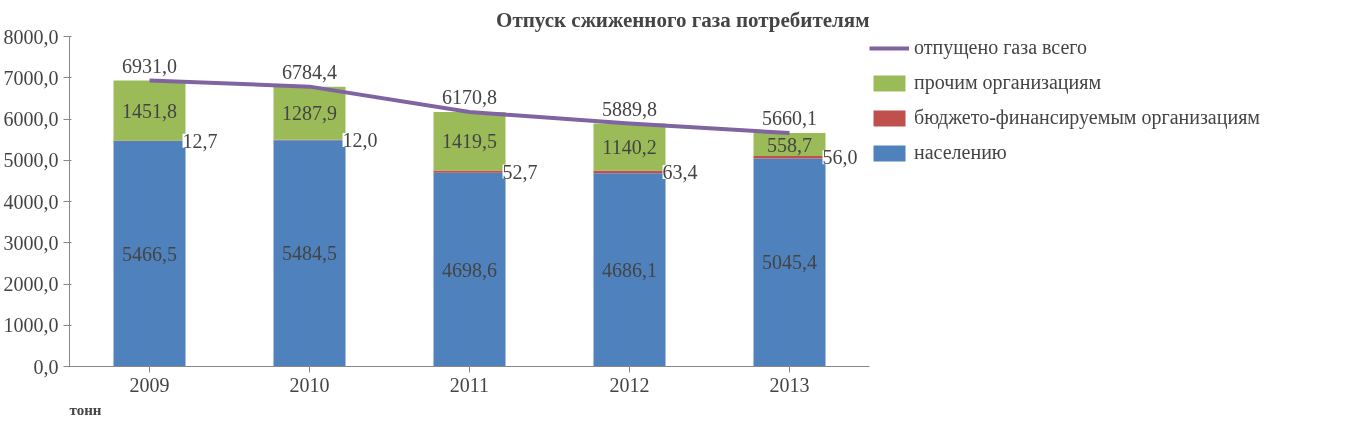 Image resolution: width=1348 pixels, height=434 pixels. I want to click on y-tick-label: 2000,0, so click(31, 284).